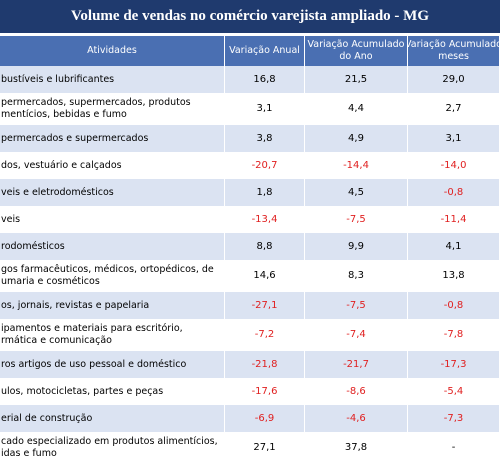 This screenshot has height=461, width=500. I want to click on value-cell: -20,7, so click(265, 165).